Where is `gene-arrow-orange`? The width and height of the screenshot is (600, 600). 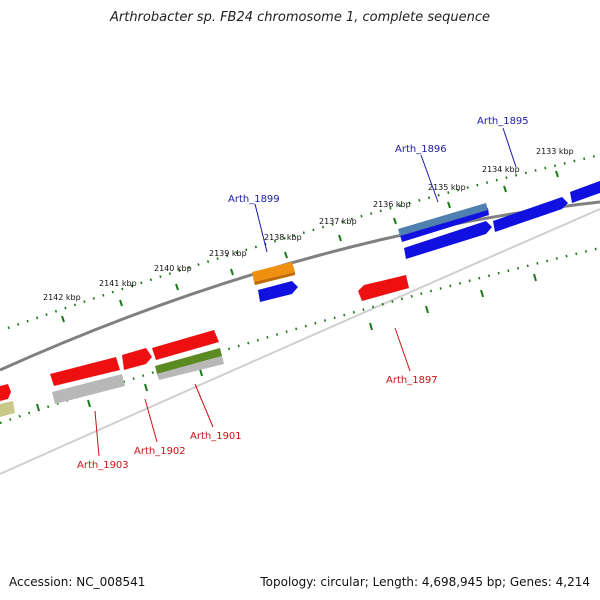
gene-arrow-orange is located at coordinates (273, 272).